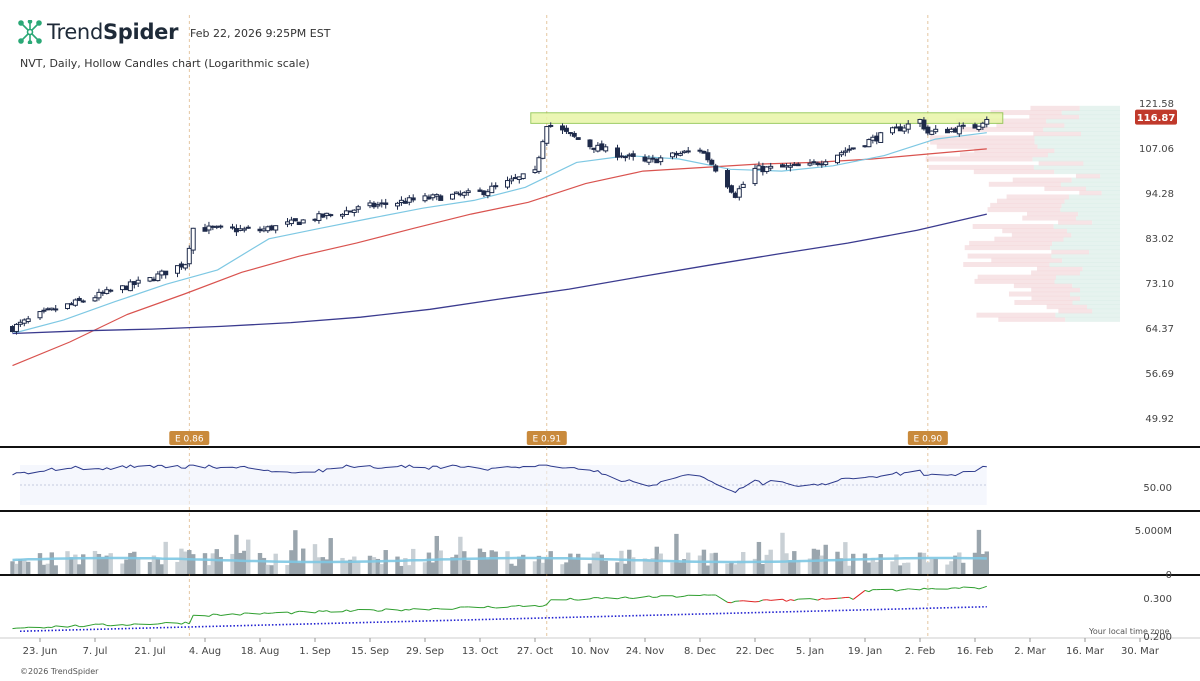 The height and width of the screenshot is (681, 1200). I want to click on time-tick-label: 24. Nov, so click(645, 651).